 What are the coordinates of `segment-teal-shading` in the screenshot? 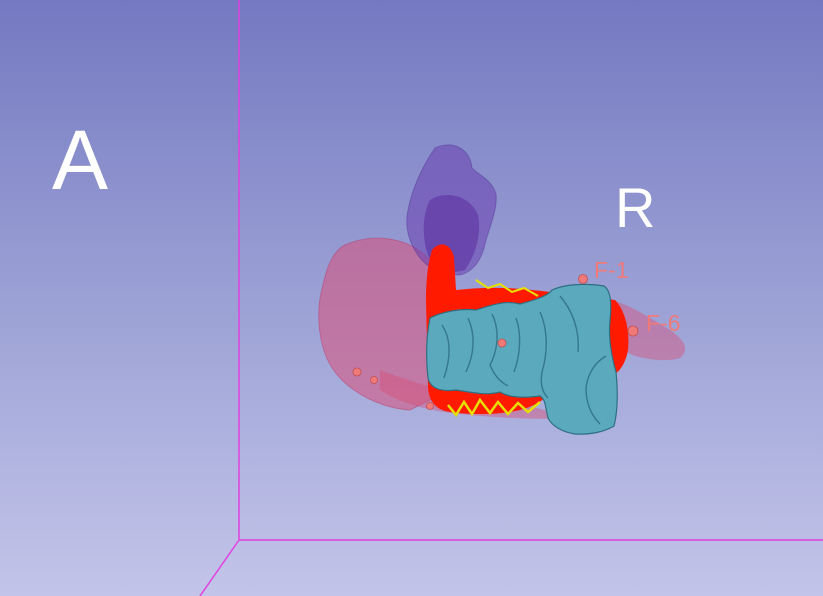 It's located at (524, 360).